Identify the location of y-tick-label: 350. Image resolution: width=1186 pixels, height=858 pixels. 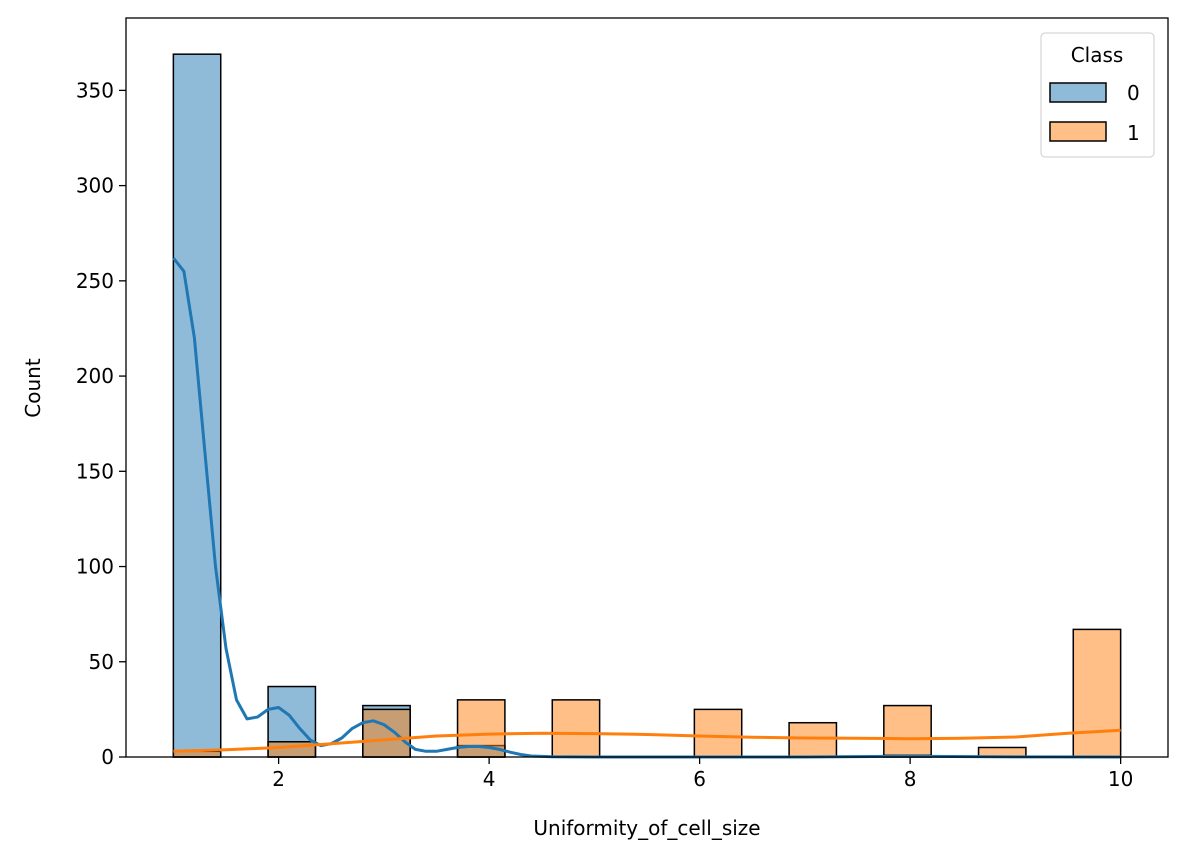
(95, 90).